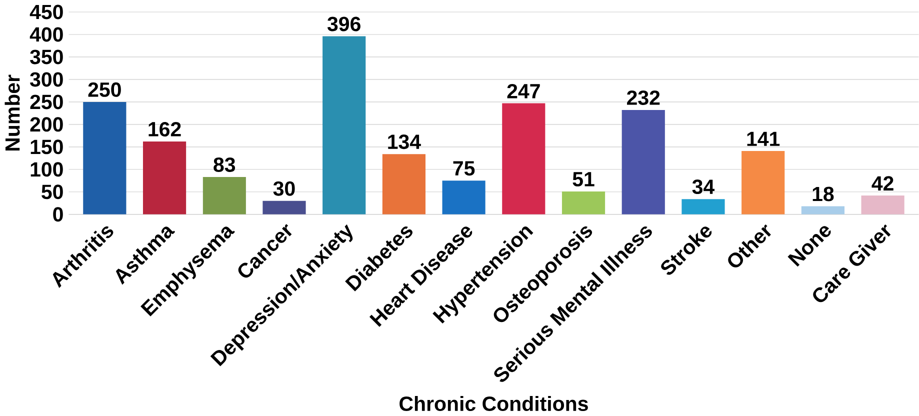 Image resolution: width=919 pixels, height=416 pixels. I want to click on y-tick-label: 50, so click(52, 192).